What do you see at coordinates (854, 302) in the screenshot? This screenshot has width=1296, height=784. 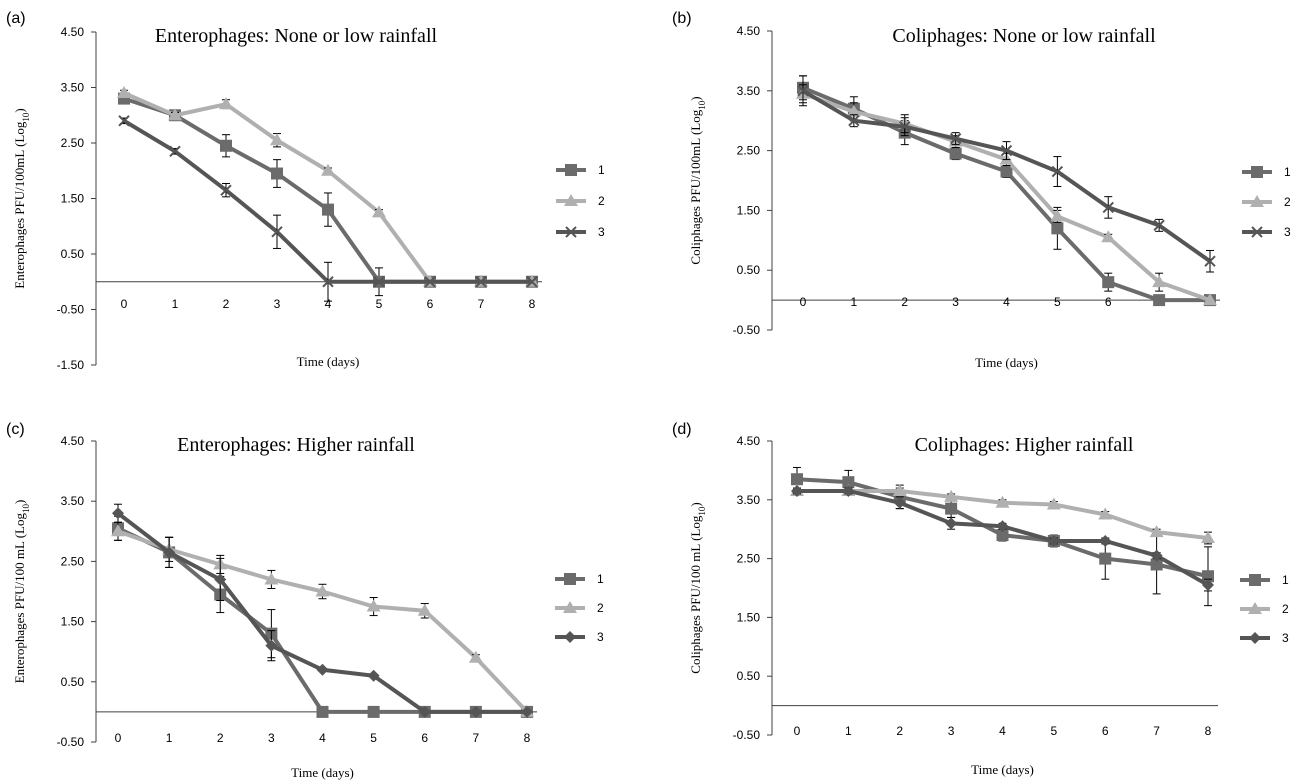 I see `x-tick-label: 1` at bounding box center [854, 302].